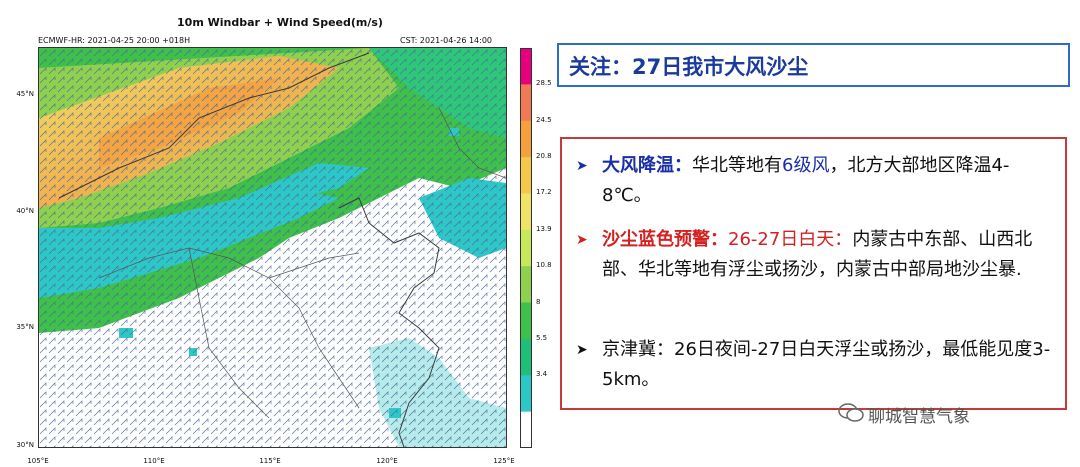 The height and width of the screenshot is (467, 1080). What do you see at coordinates (647, 165) in the screenshot?
I see `bullet-label: 大风降温：` at bounding box center [647, 165].